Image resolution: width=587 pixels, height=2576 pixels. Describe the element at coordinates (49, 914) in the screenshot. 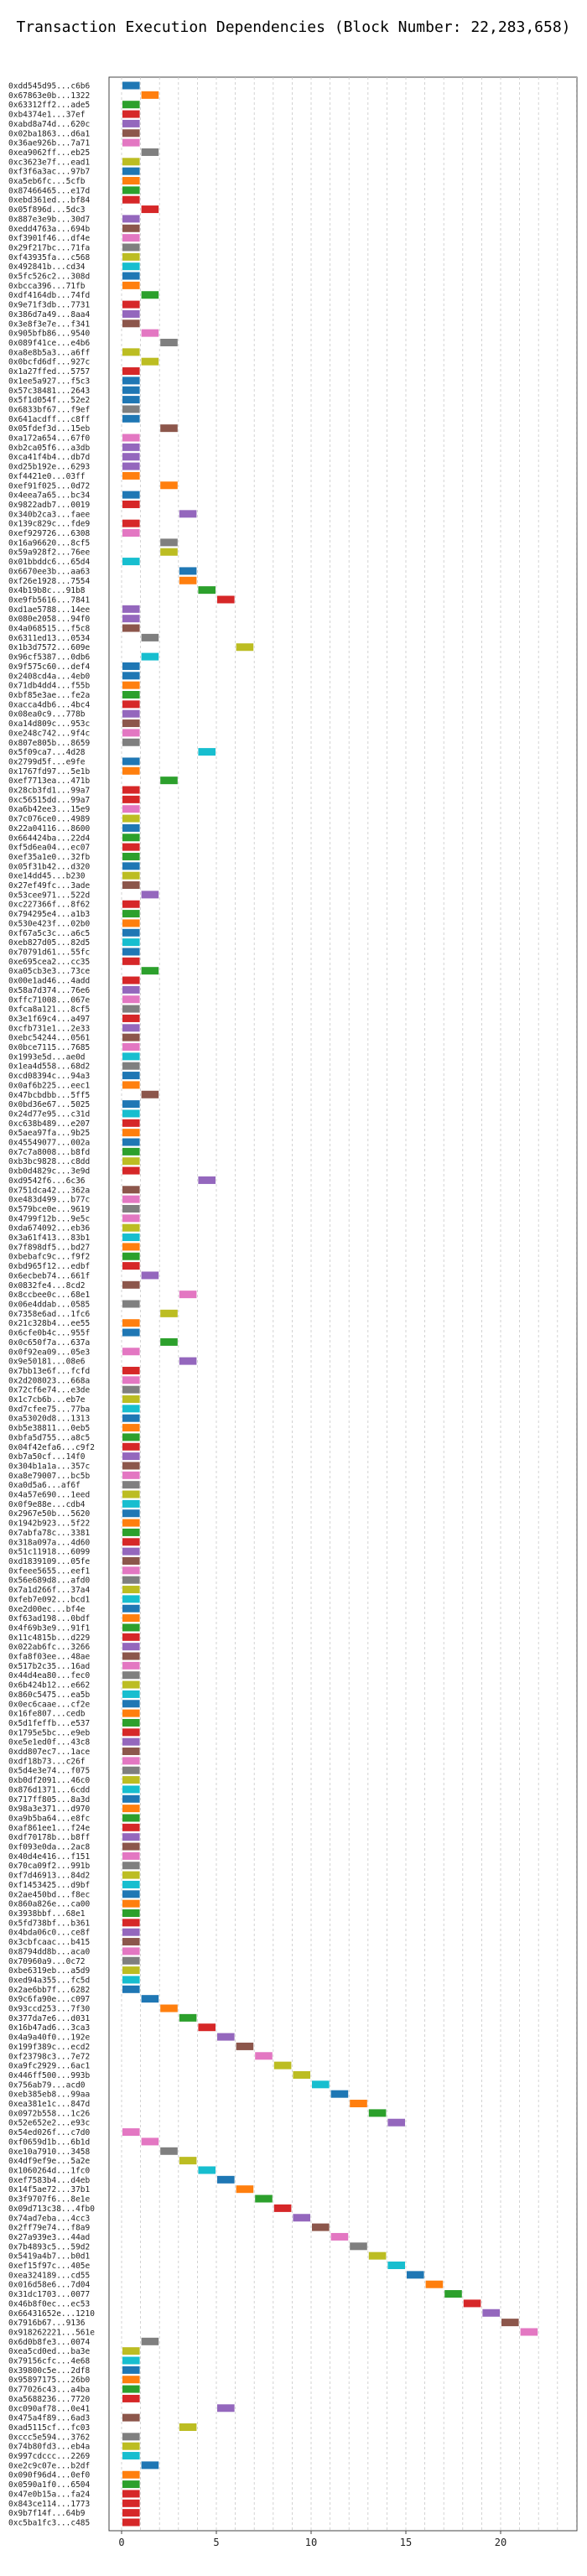

I see `tx-label: 0x794295e4...a1b3` at that location.